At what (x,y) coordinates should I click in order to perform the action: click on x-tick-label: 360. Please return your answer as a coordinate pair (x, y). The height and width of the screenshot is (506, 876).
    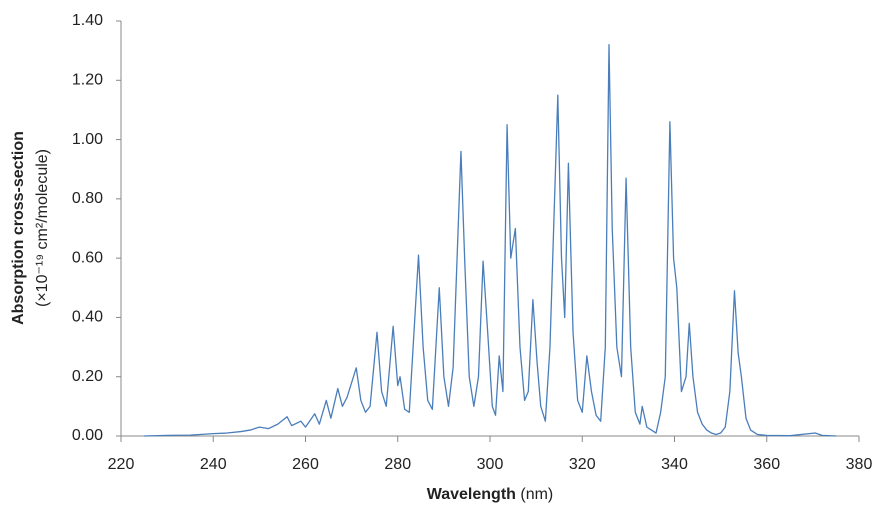
    Looking at the image, I should click on (766, 464).